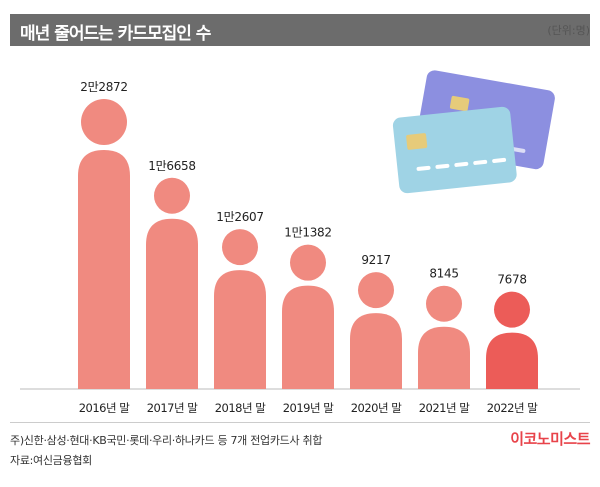  Describe the element at coordinates (511, 280) in the screenshot. I see `value-label: 7678` at that location.